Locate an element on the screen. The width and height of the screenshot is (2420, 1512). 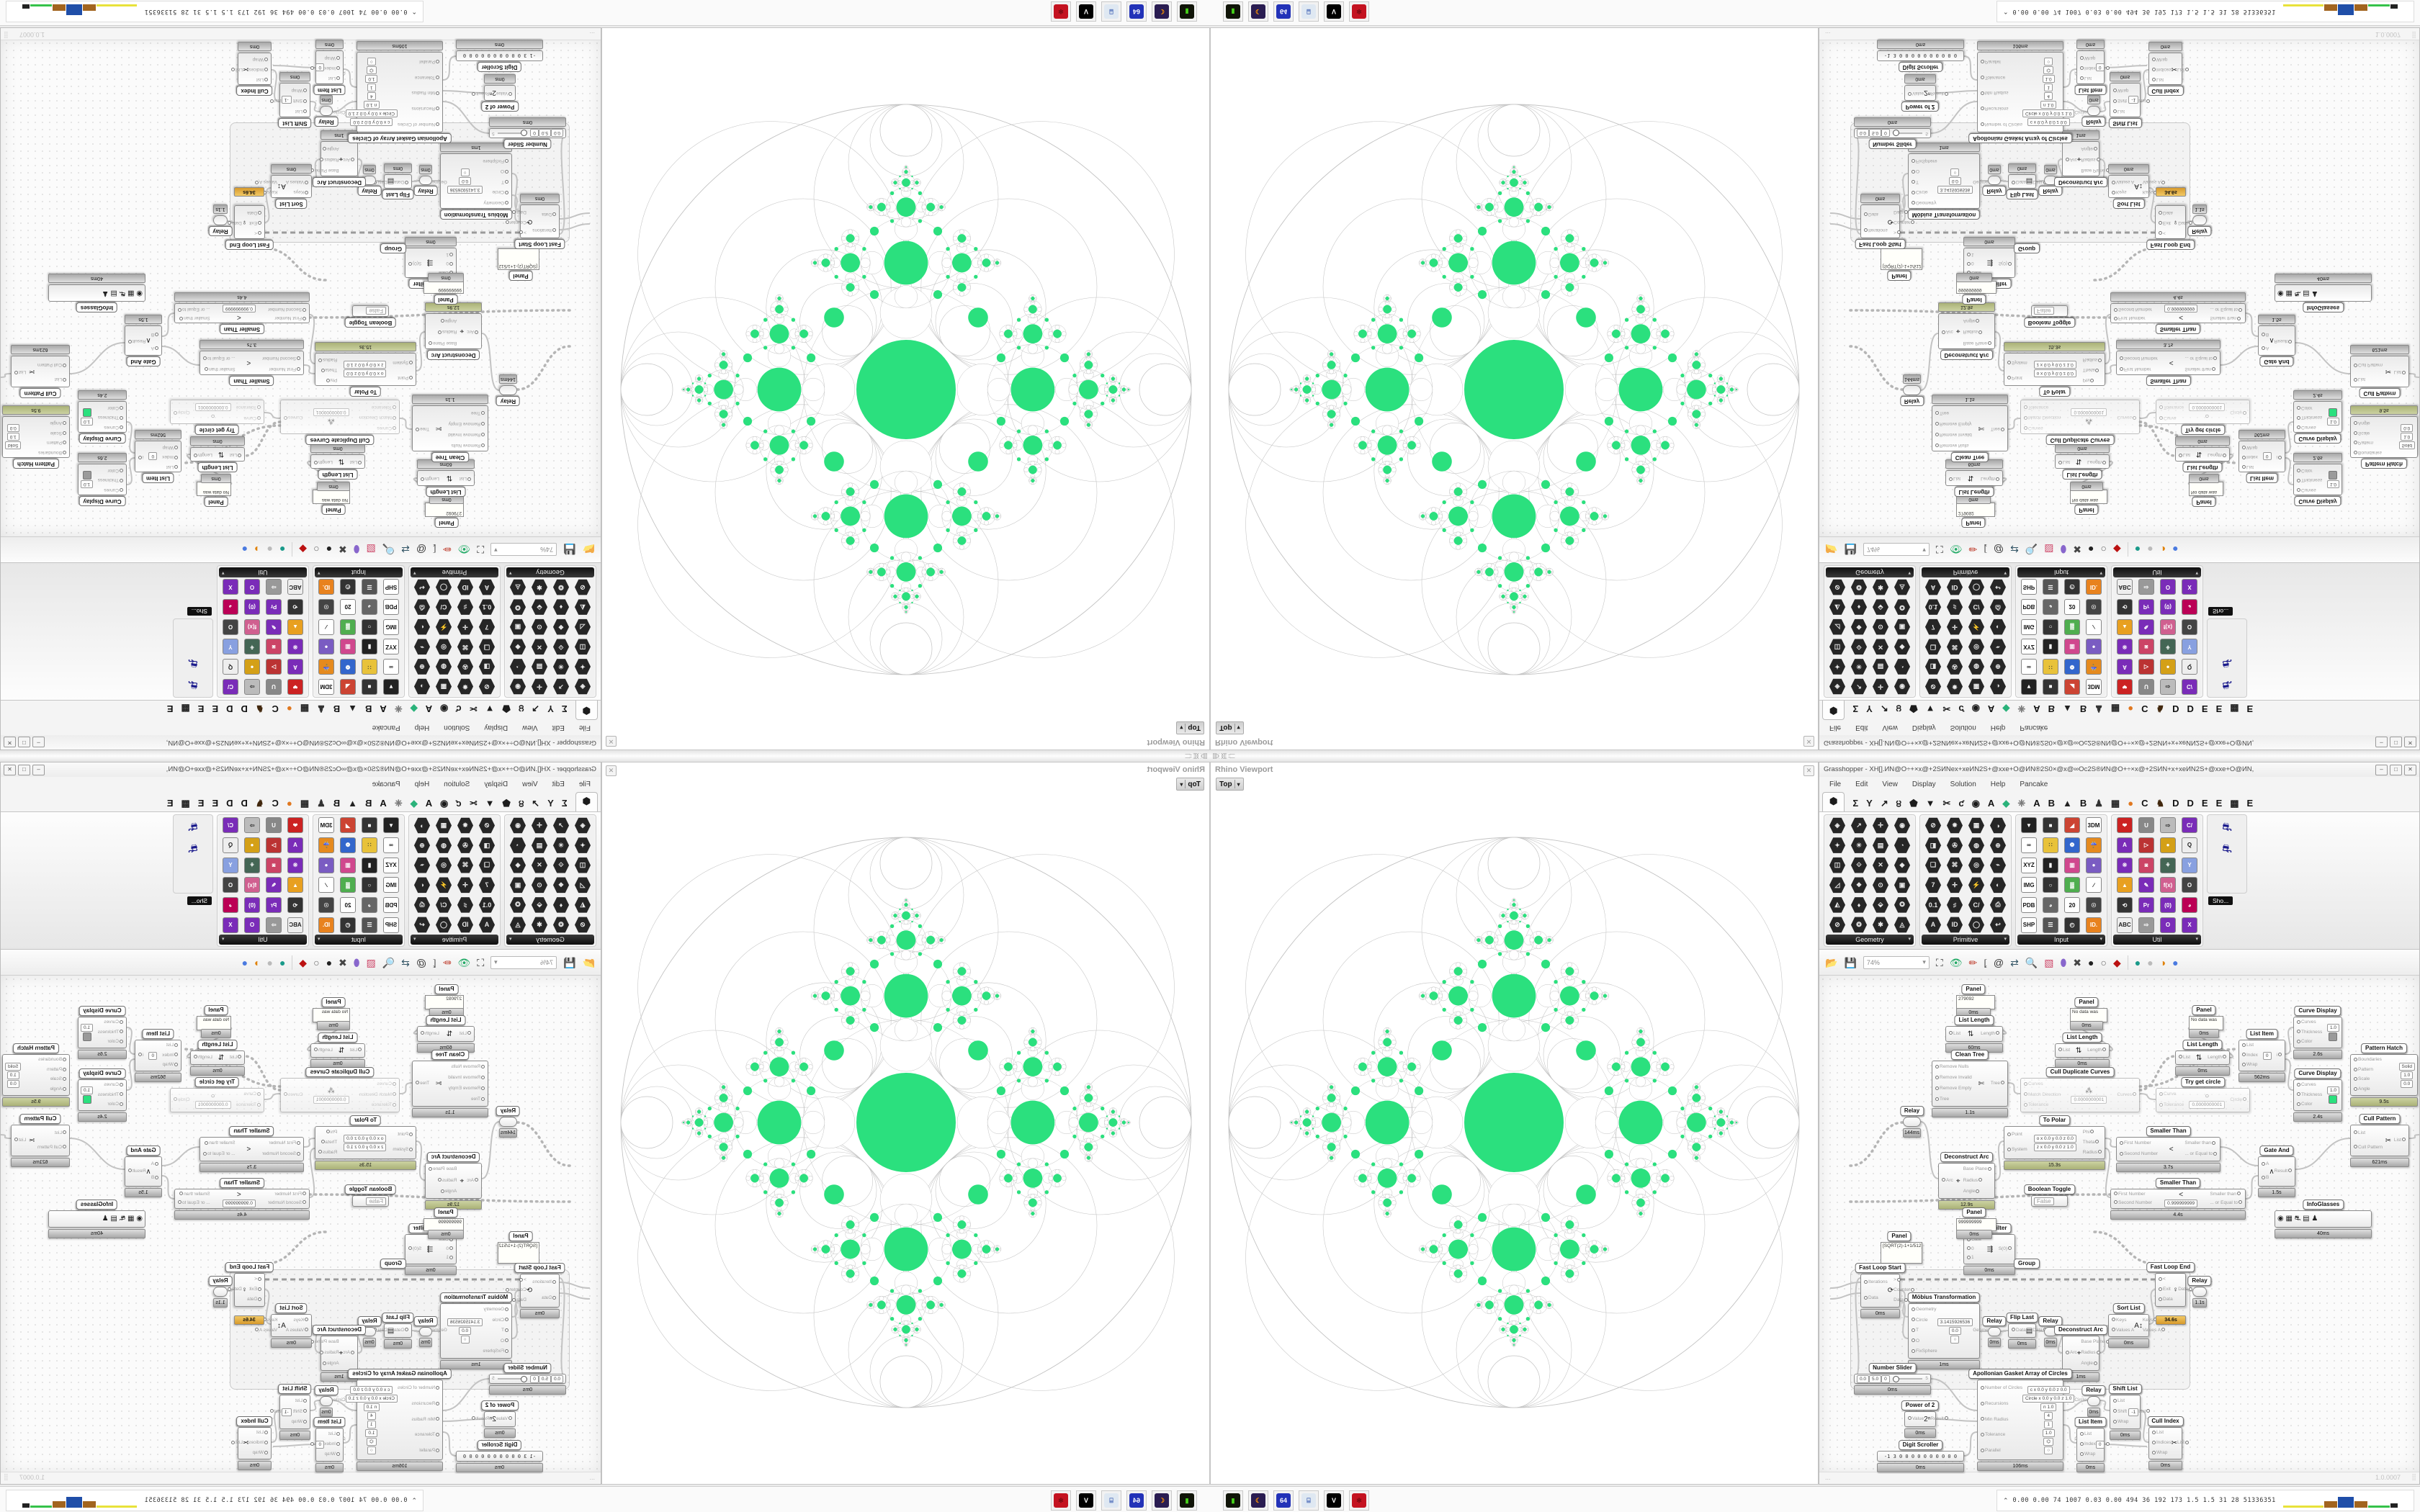
component-icon: ∞ is located at coordinates (2029, 667).